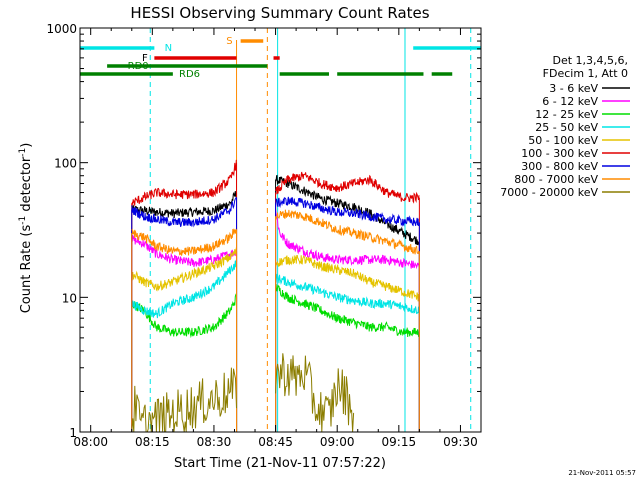 This screenshot has height=480, width=640. Describe the element at coordinates (152, 442) in the screenshot. I see `x-tick-label: 08:15` at that location.